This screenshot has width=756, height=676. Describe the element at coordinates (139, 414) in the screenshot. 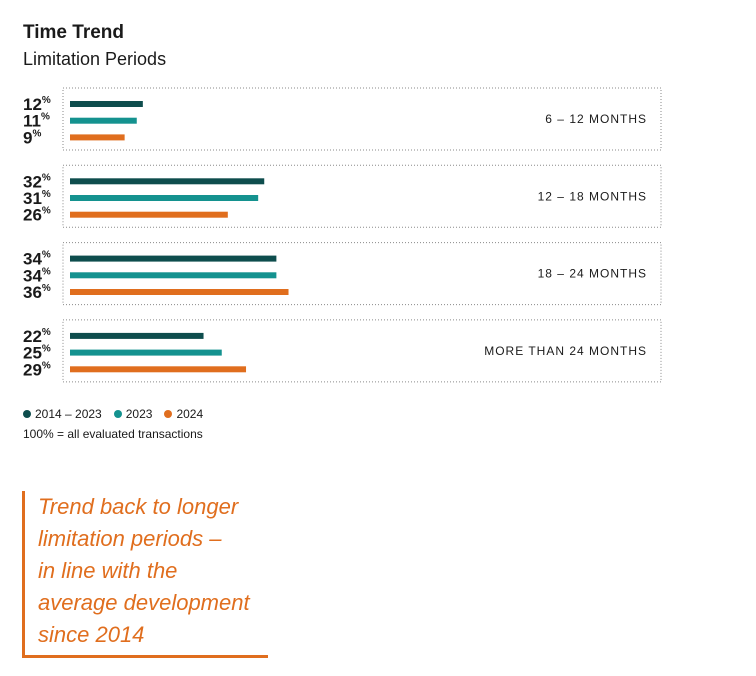

I see `legend-label: 2023` at that location.